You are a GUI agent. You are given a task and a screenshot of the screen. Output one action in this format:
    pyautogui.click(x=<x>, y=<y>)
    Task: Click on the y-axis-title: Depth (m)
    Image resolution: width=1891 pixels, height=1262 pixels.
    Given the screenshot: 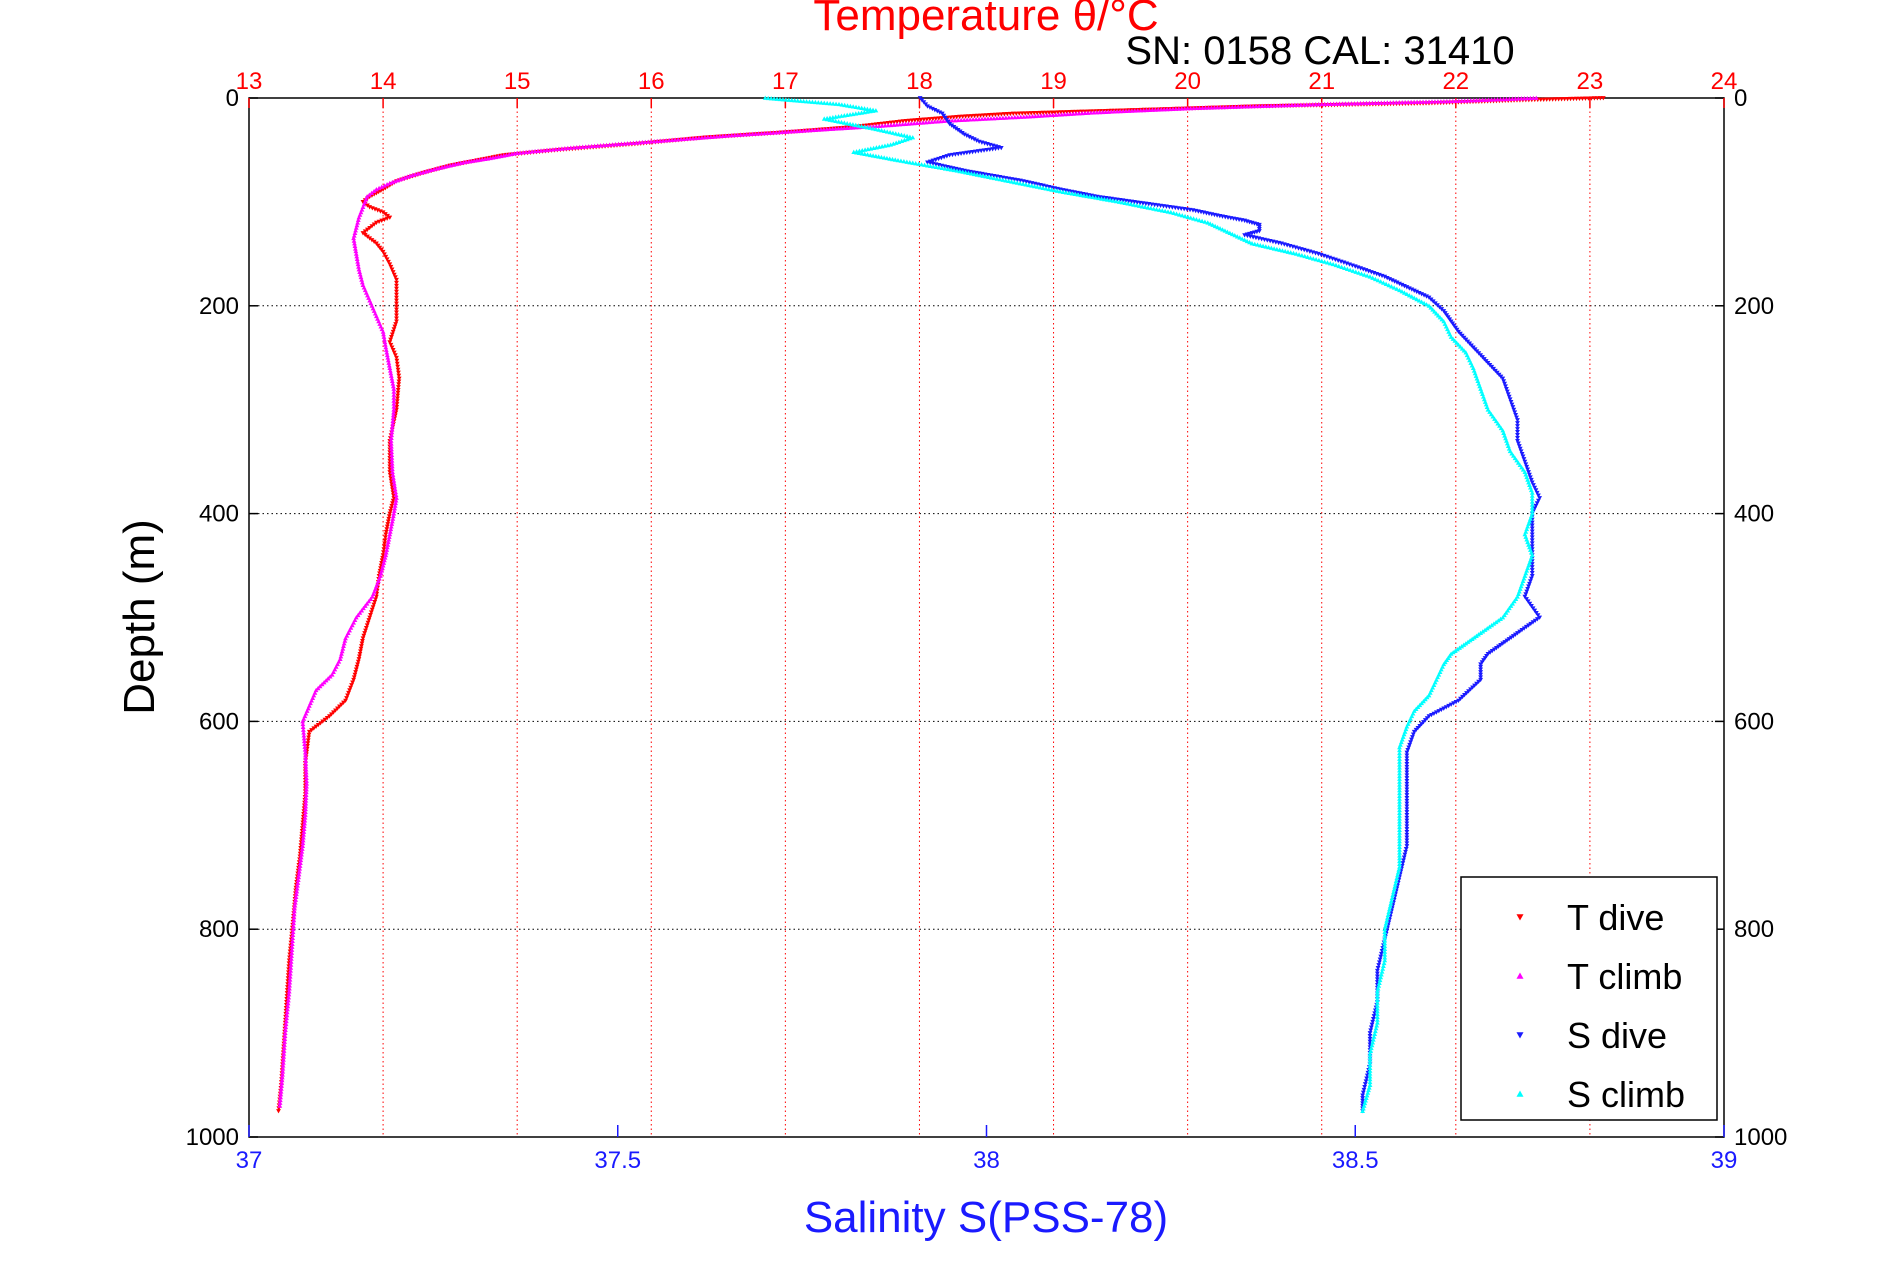 What is the action you would take?
    pyautogui.click(x=139, y=617)
    